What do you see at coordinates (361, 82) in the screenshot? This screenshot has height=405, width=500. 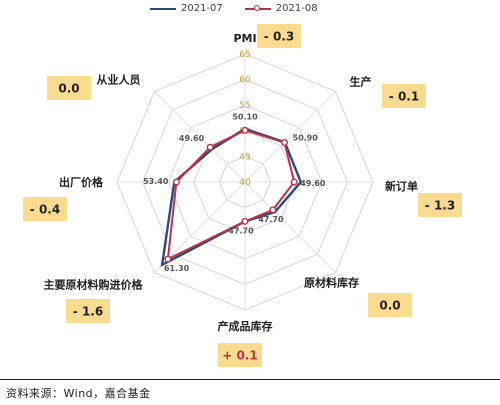 I see `axis-label-1: 生产` at bounding box center [361, 82].